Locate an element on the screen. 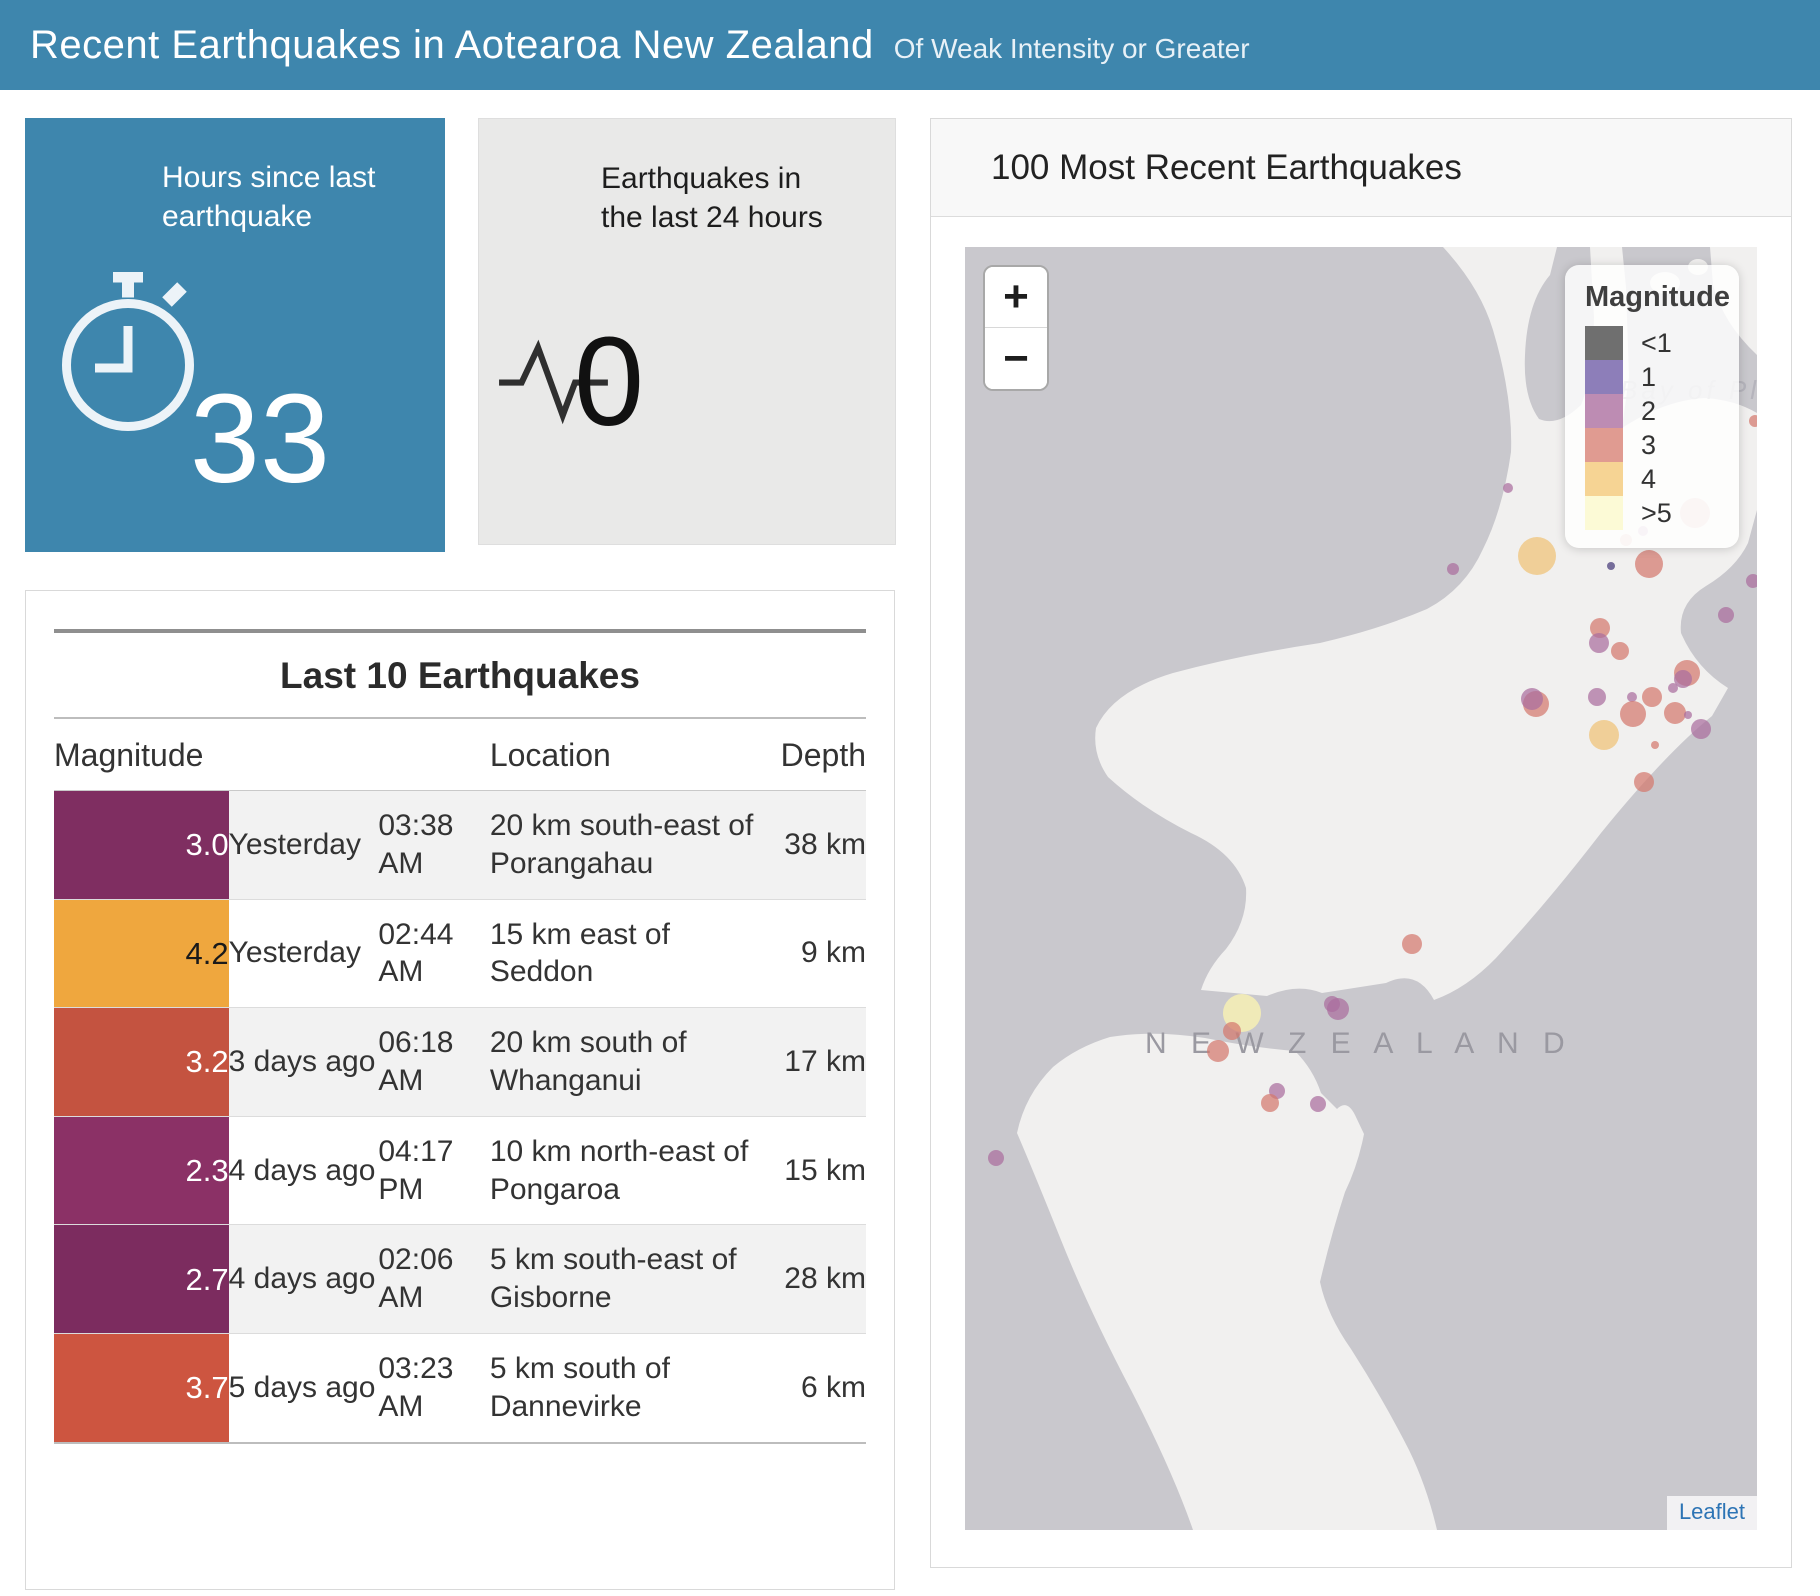  zoom-in-button: + is located at coordinates (1016, 297).